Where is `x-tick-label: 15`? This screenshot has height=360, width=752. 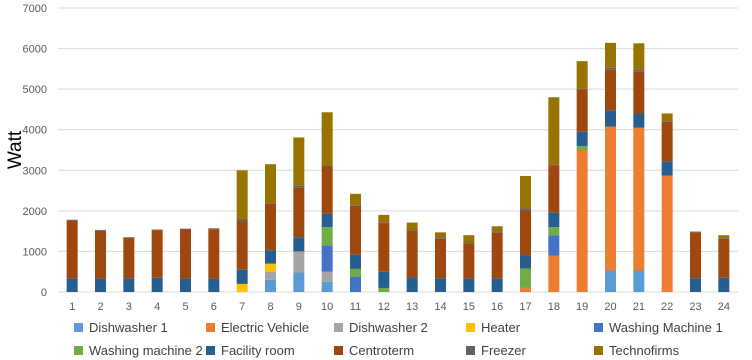 x-tick-label: 15 is located at coordinates (469, 307).